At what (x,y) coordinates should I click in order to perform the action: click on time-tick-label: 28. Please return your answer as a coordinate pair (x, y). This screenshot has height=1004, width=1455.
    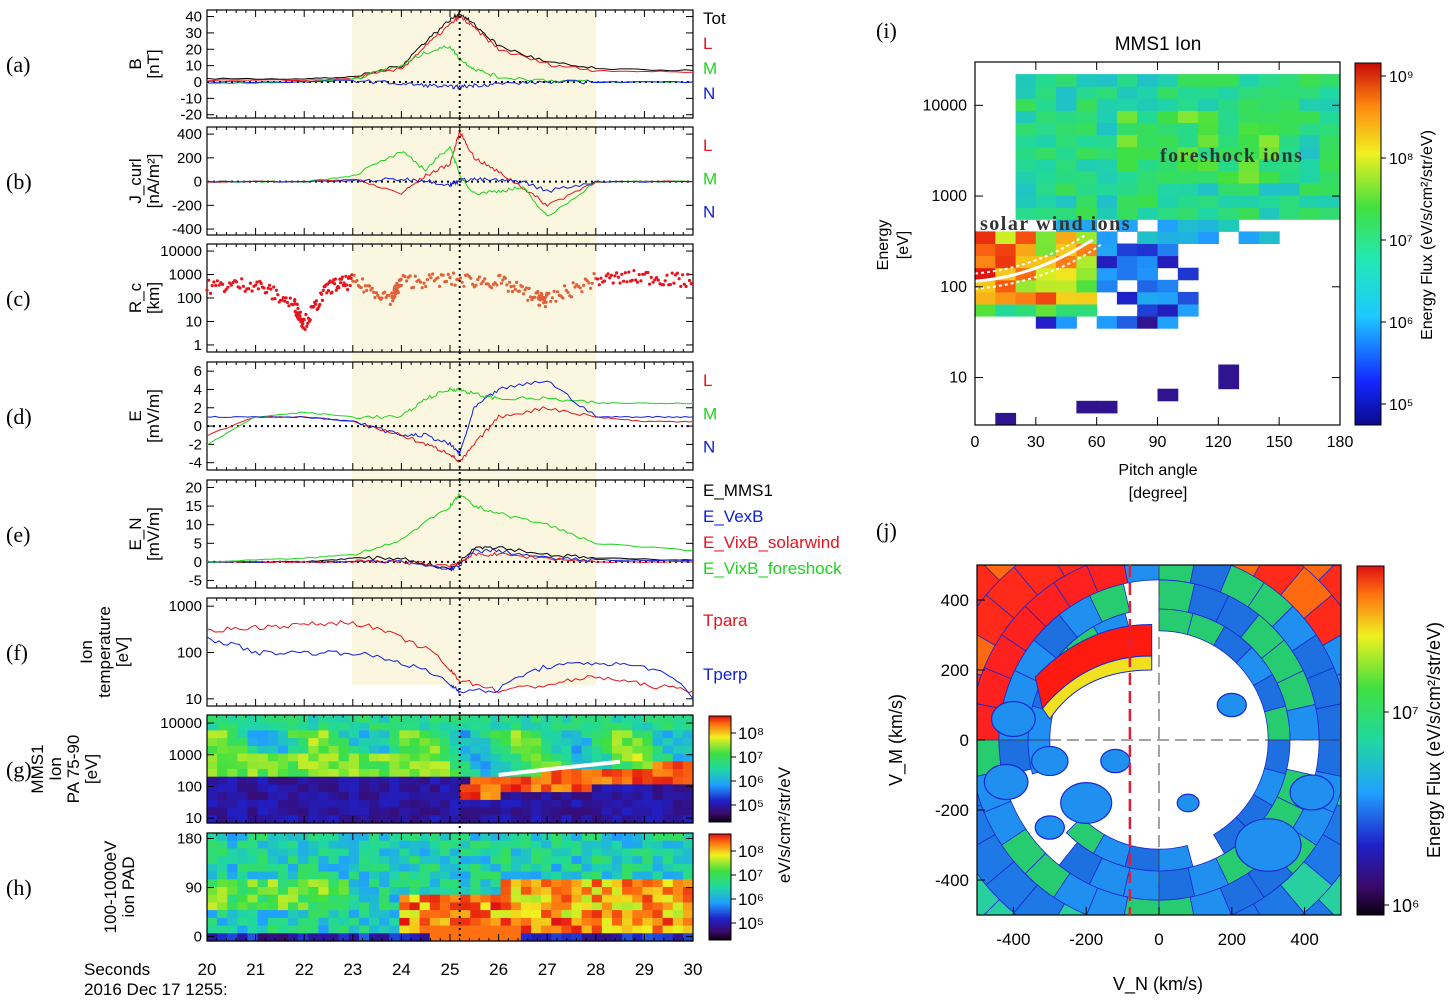
    Looking at the image, I should click on (595, 969).